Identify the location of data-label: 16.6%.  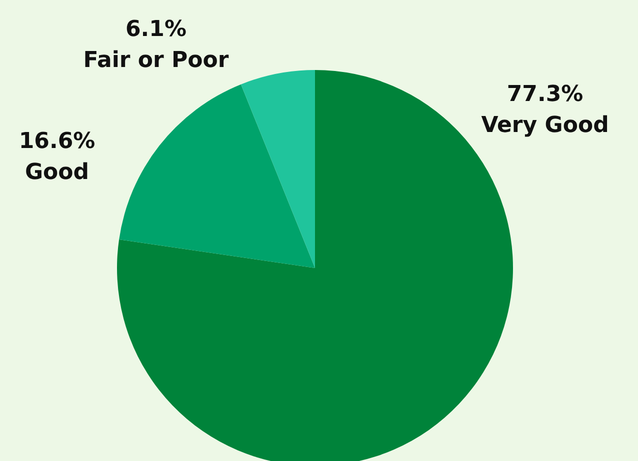
(57, 141).